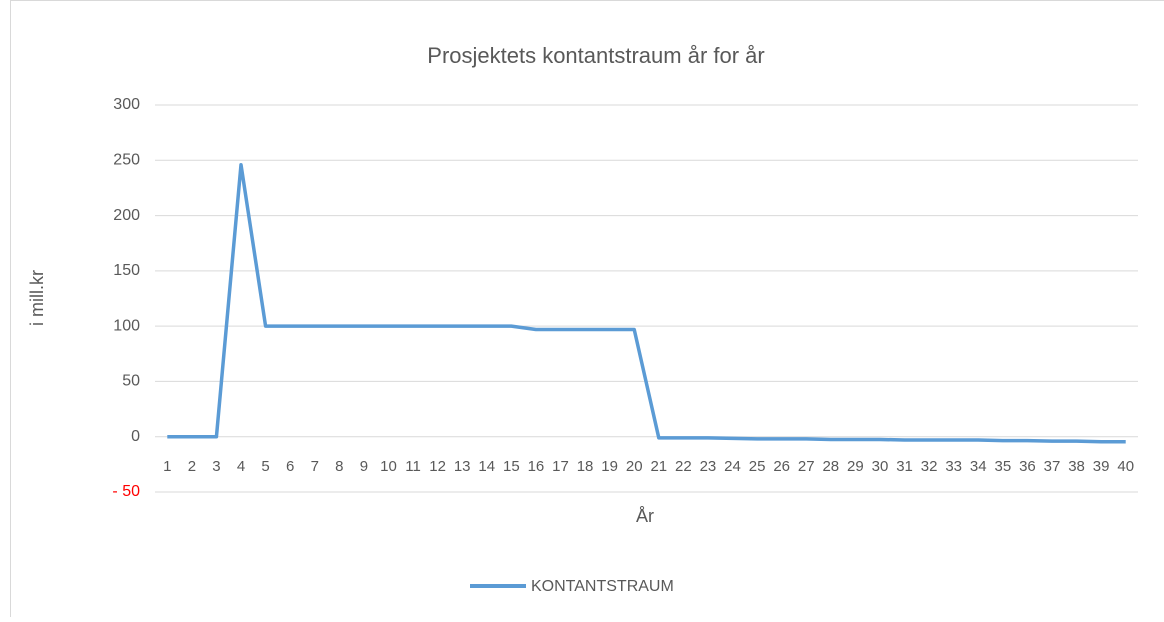 The height and width of the screenshot is (622, 1164). What do you see at coordinates (265, 466) in the screenshot?
I see `x-tick-label: 5` at bounding box center [265, 466].